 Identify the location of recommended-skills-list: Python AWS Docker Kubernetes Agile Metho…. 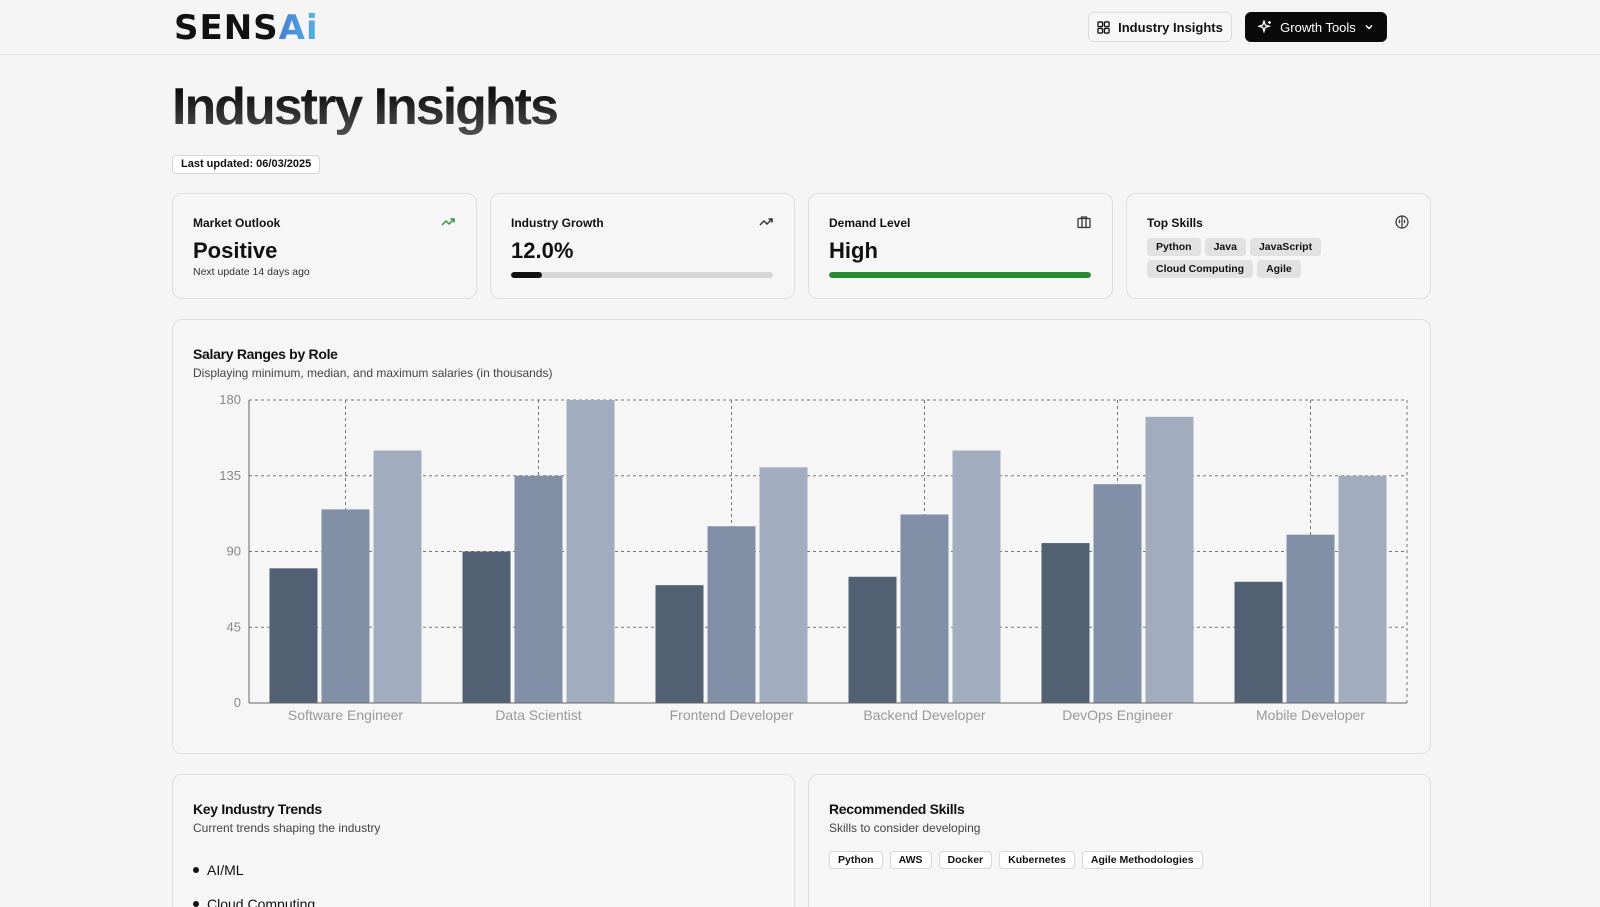
(1016, 860).